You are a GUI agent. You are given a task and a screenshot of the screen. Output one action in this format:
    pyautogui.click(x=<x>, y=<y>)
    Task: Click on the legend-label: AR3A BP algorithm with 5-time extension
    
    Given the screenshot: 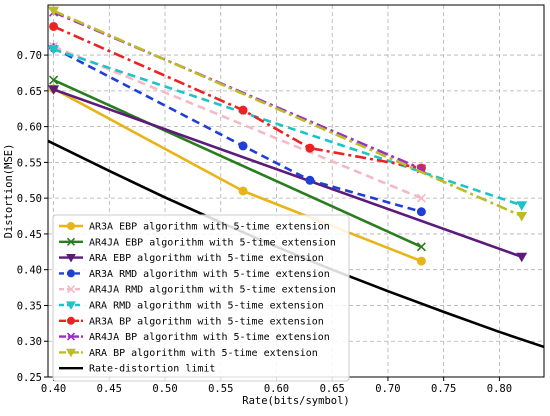 What is the action you would take?
    pyautogui.click(x=206, y=321)
    